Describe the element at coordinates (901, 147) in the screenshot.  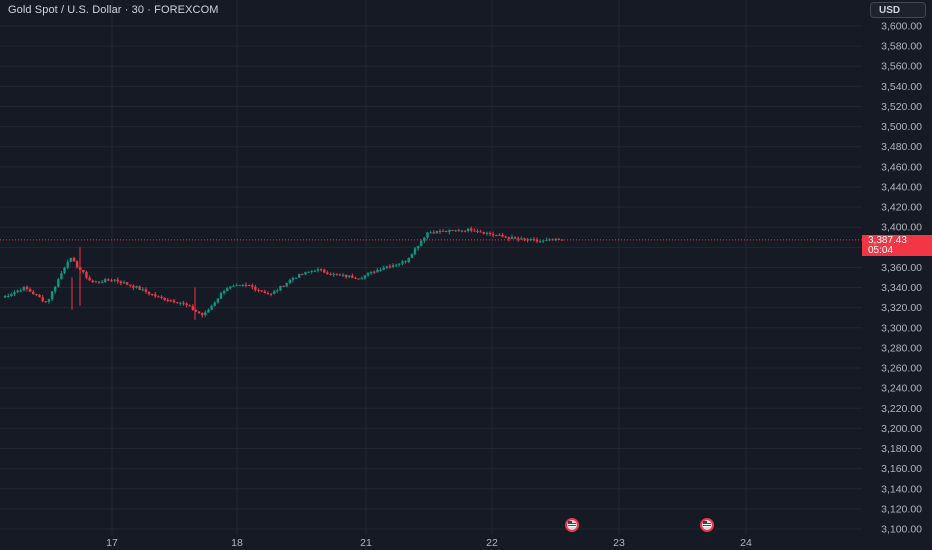
I see `y-axis-tick-label: 3,480.00` at that location.